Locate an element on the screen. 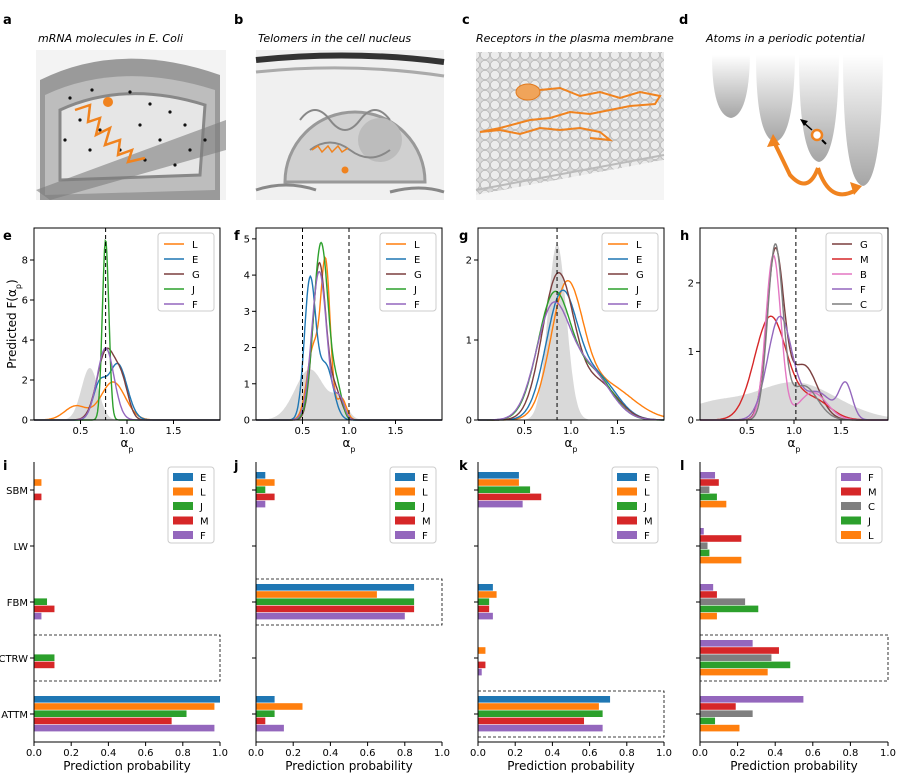 This screenshot has height=774, width=897. legend-label-G: G is located at coordinates (640, 275).